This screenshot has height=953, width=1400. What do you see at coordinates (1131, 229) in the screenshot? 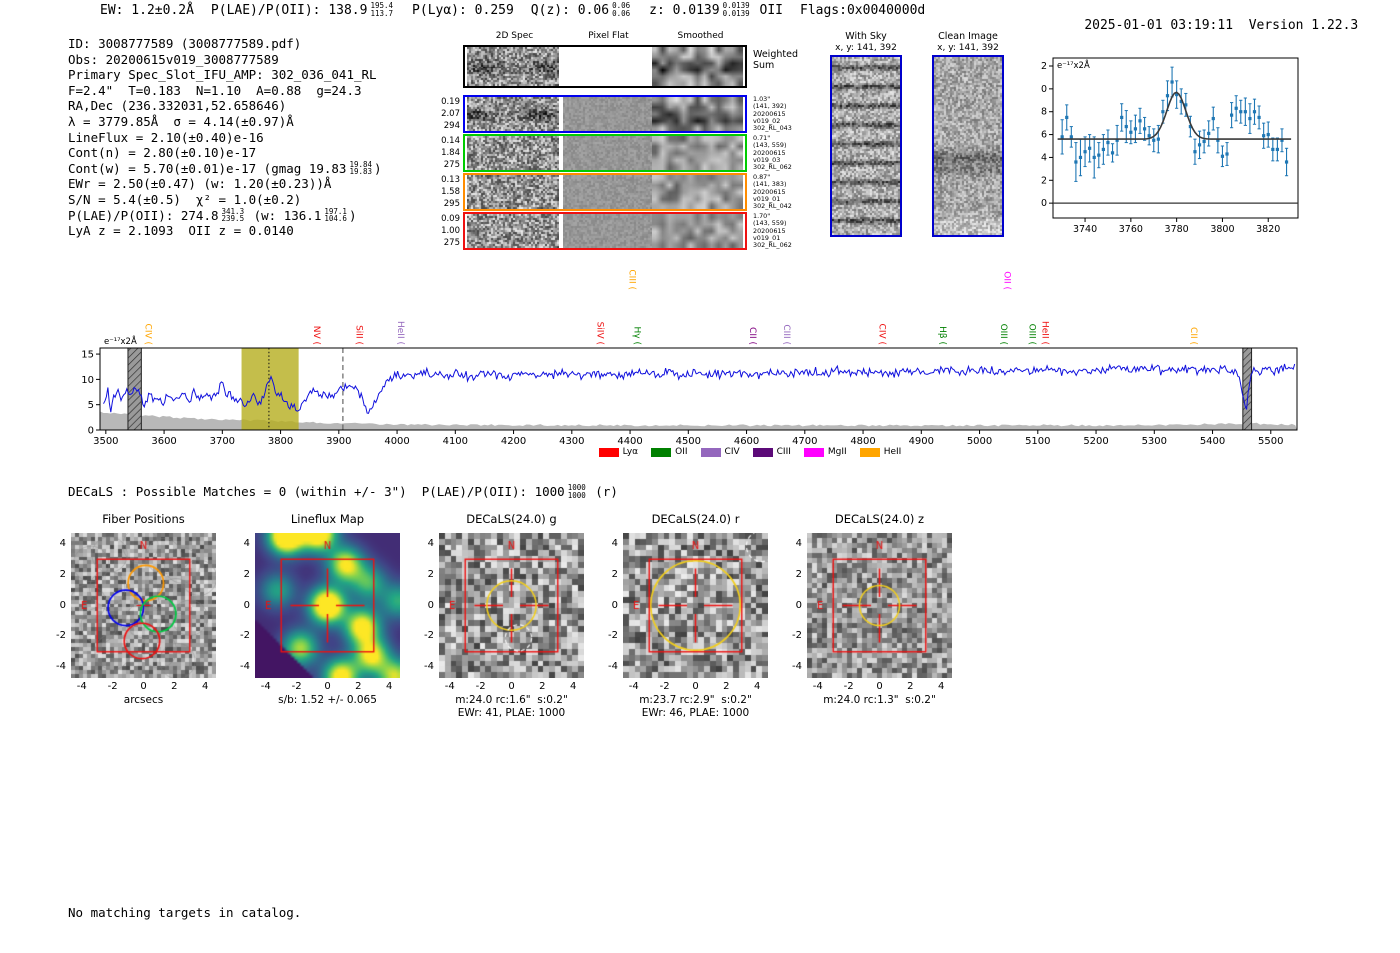
I see `svg-text: 3760` at bounding box center [1131, 229].